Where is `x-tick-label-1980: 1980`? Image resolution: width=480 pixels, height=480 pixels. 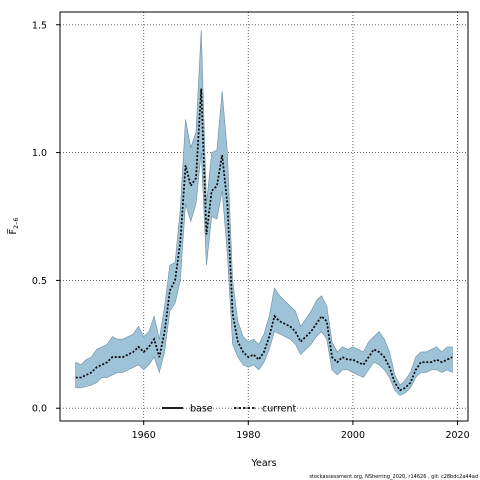 x-tick-label-1980: 1980 is located at coordinates (248, 435).